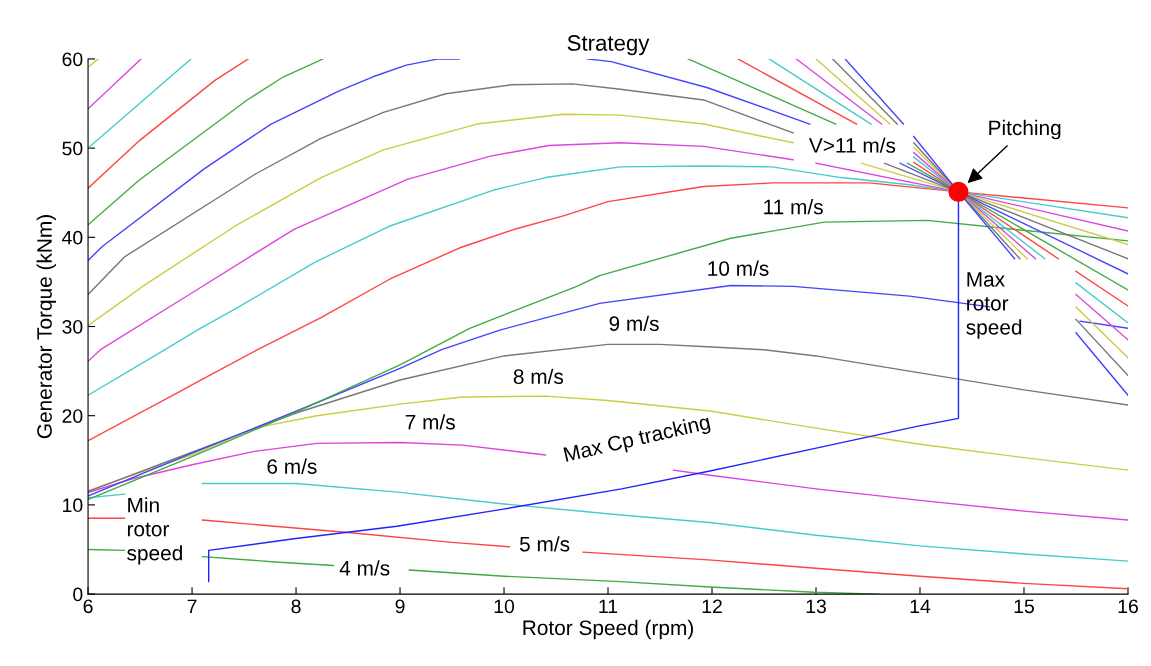 This screenshot has width=1151, height=666. What do you see at coordinates (46, 327) in the screenshot?
I see `y-axis-title: Generator Torque (kNm)` at bounding box center [46, 327].